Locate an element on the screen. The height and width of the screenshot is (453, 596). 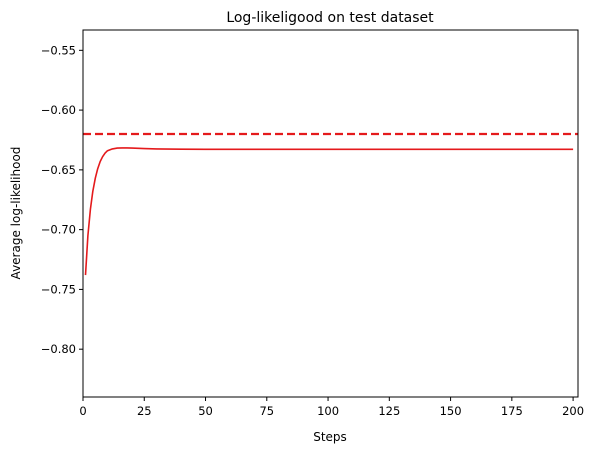
x-tick-label: 175 is located at coordinates (512, 411).